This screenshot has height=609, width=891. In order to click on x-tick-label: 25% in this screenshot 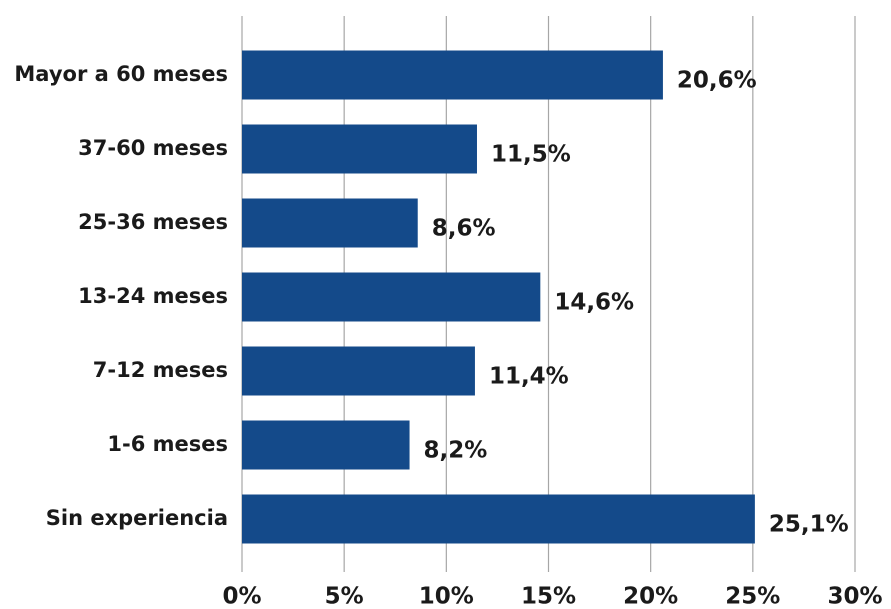, I will do `click(752, 596)`.